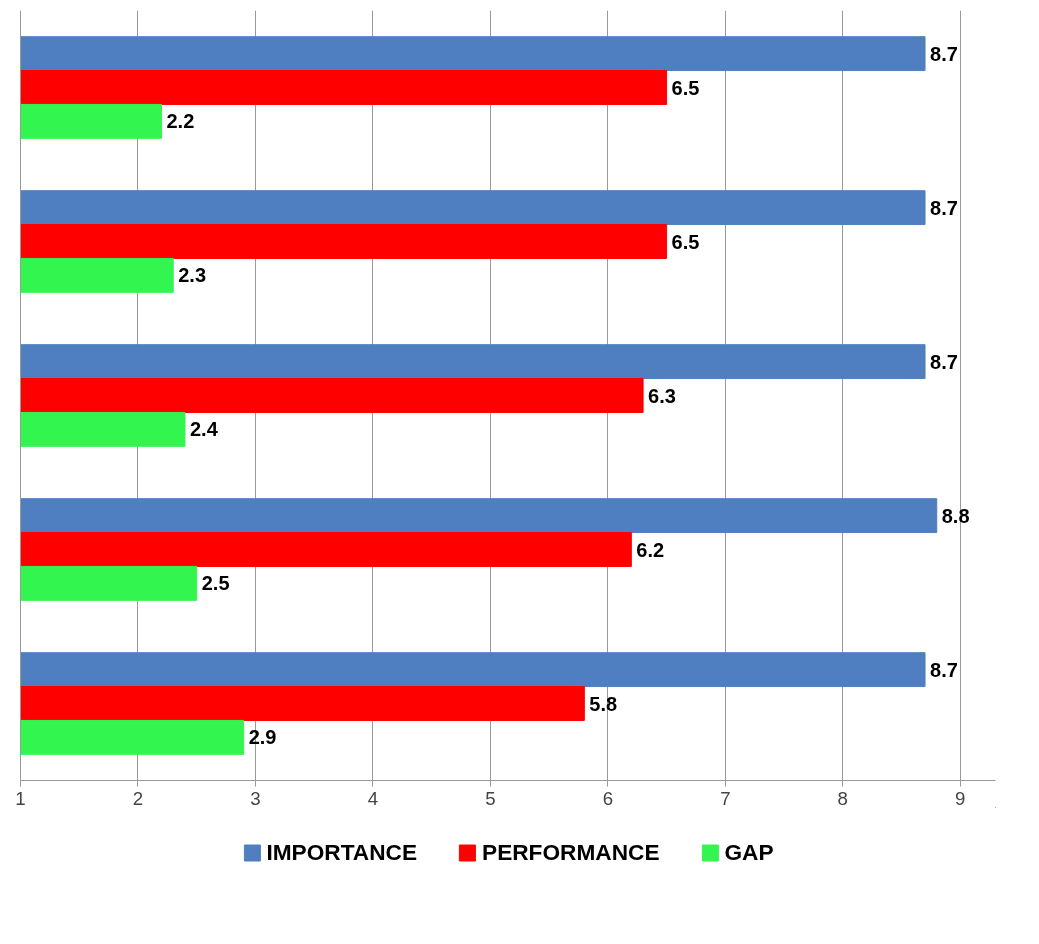 The image size is (1039, 944). Describe the element at coordinates (192, 275) in the screenshot. I see `data-label: 2.3` at that location.